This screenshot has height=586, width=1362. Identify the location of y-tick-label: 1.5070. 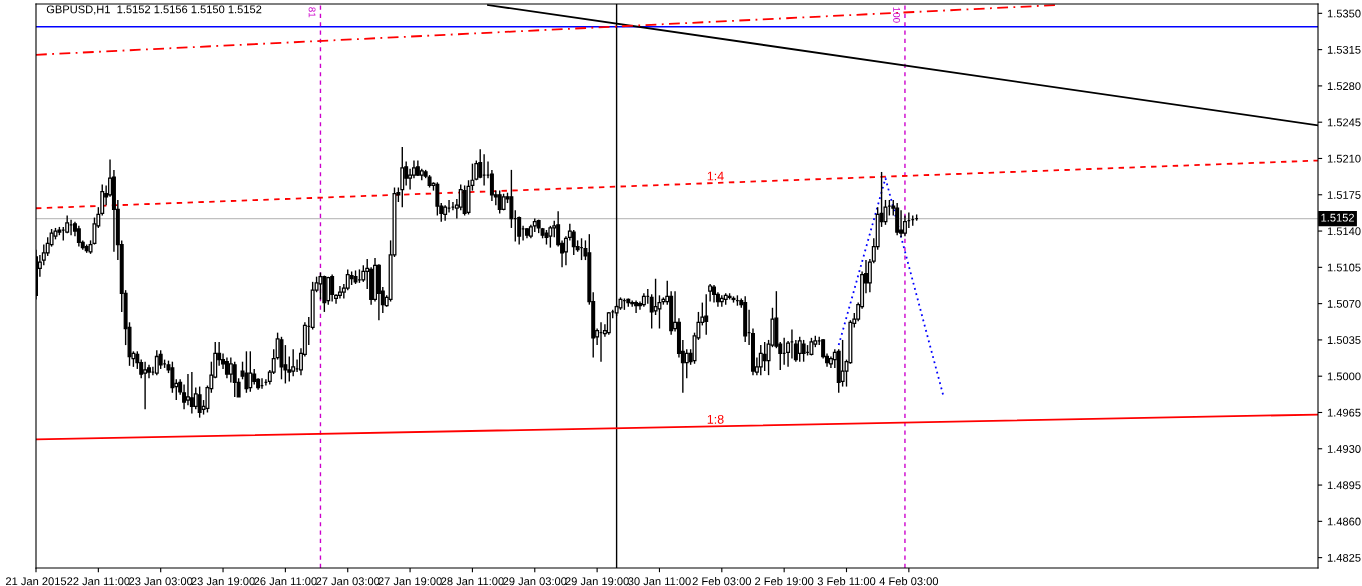
(1344, 303).